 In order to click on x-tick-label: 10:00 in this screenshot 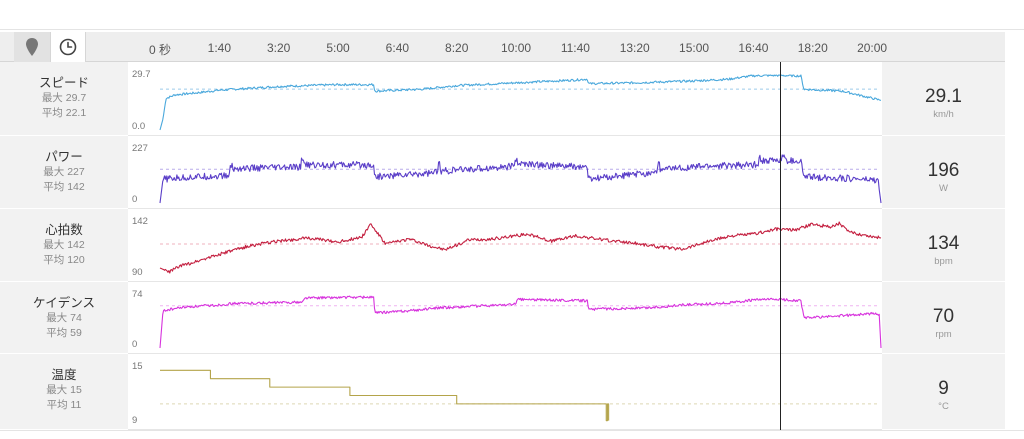, I will do `click(516, 48)`.